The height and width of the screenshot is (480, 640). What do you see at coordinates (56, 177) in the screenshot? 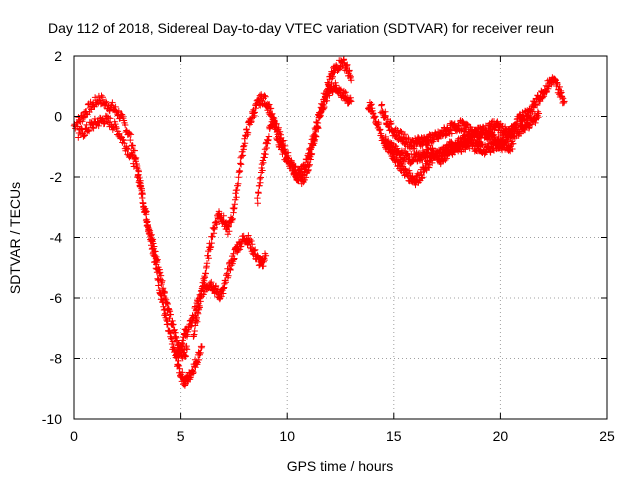
I see `y-tick-label: -2` at bounding box center [56, 177].